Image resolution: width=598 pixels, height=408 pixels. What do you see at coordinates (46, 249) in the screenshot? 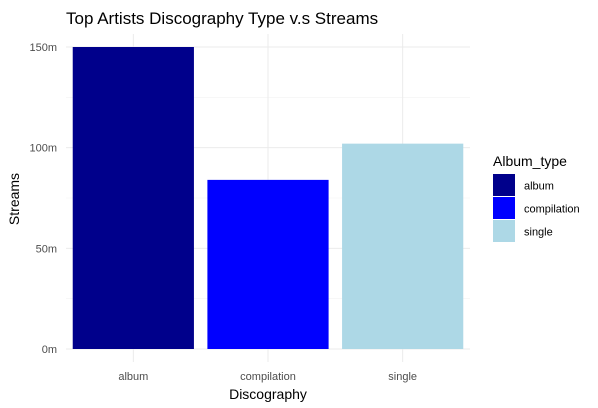
I see `y-tick-label: 50m` at bounding box center [46, 249].